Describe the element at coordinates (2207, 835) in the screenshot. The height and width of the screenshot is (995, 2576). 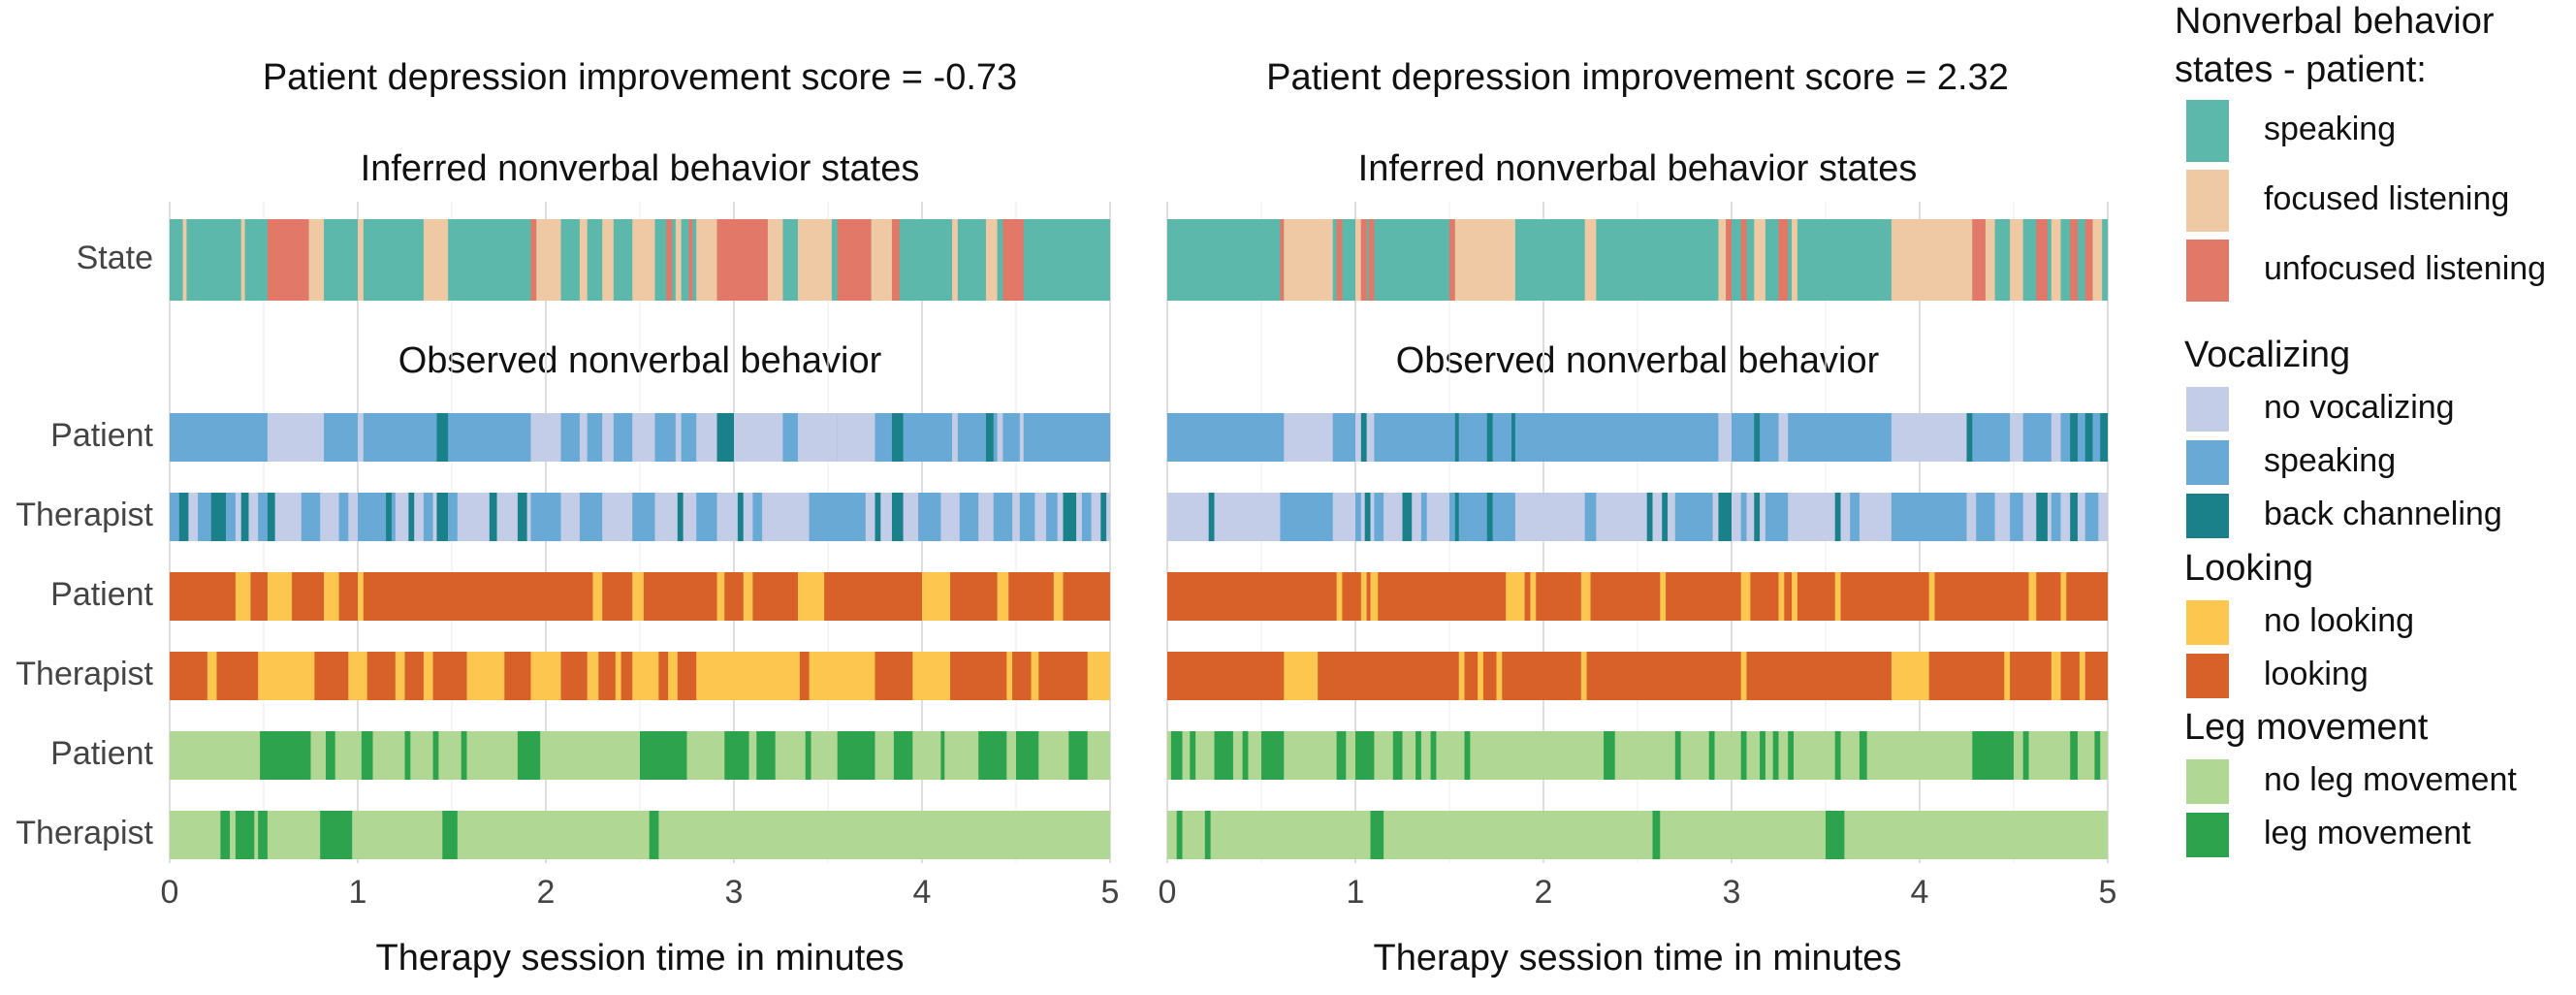
I see `legend-swatch-leg_movement` at that location.